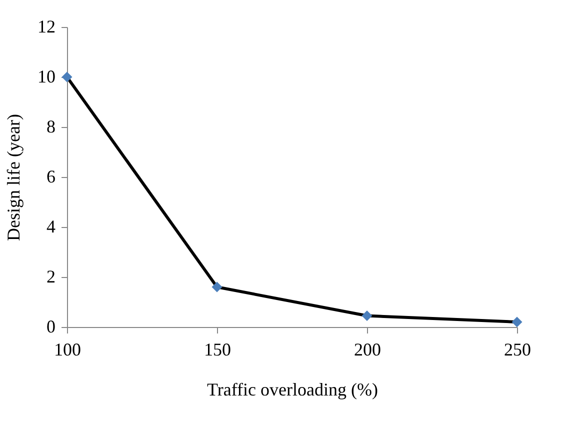  What do you see at coordinates (47, 76) in the screenshot?
I see `y-tick-label: 10` at bounding box center [47, 76].